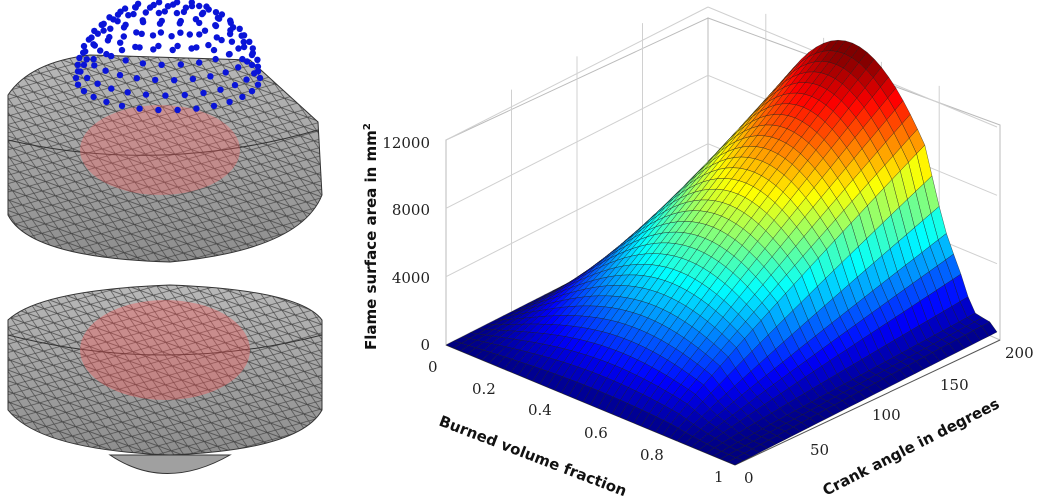 The width and height of the screenshot is (1040, 502). What do you see at coordinates (596, 433) in the screenshot?
I see `x-tick-label: 0.6` at bounding box center [596, 433].